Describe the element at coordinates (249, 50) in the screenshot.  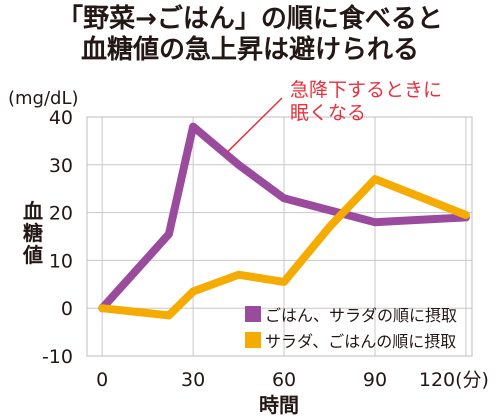
I see `chart-title-line-2: 血糖値の急上昇は避けられる` at that location.